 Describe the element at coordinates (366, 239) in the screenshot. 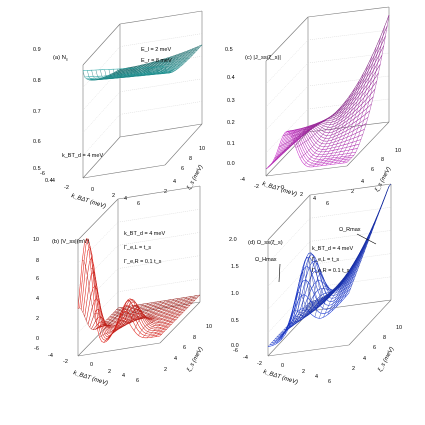

I see `panel-d-annotation-arrow-rmax` at that location.